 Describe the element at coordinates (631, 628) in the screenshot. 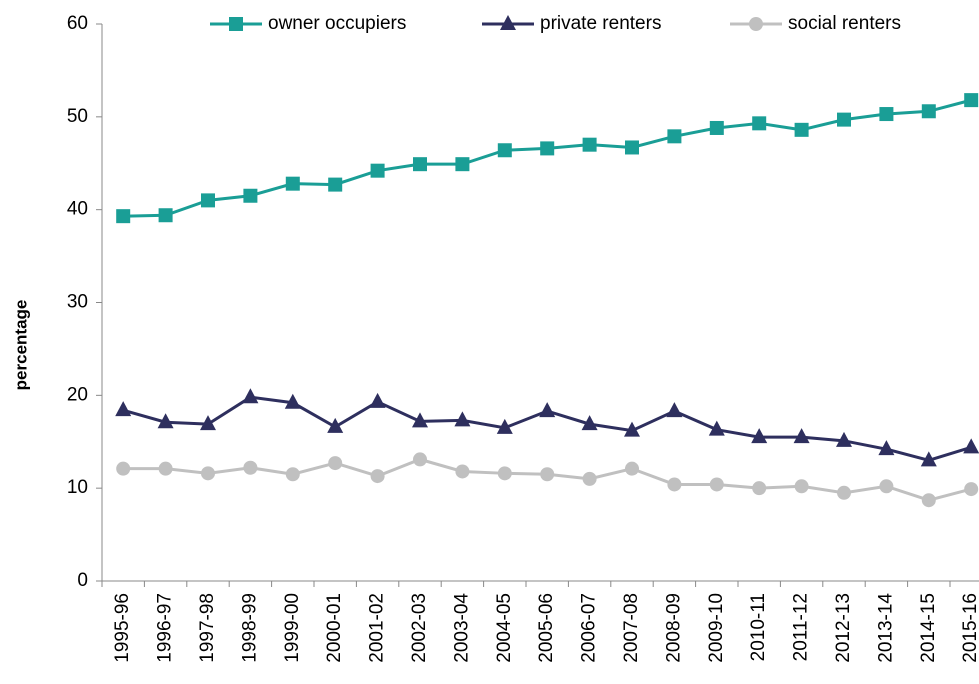

I see `x-tick-label: 2007-08` at that location.